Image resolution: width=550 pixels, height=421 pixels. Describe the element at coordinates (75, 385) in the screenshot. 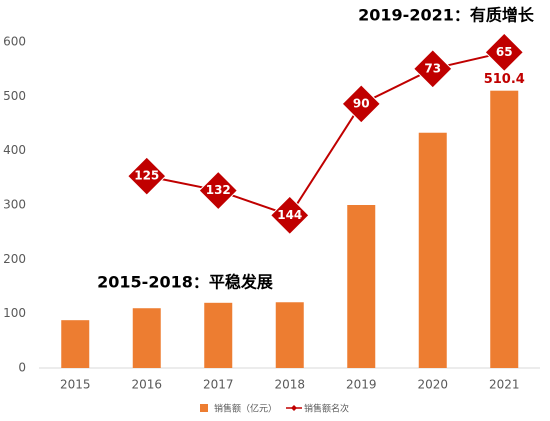

I see `x-tick-label: 2015` at that location.